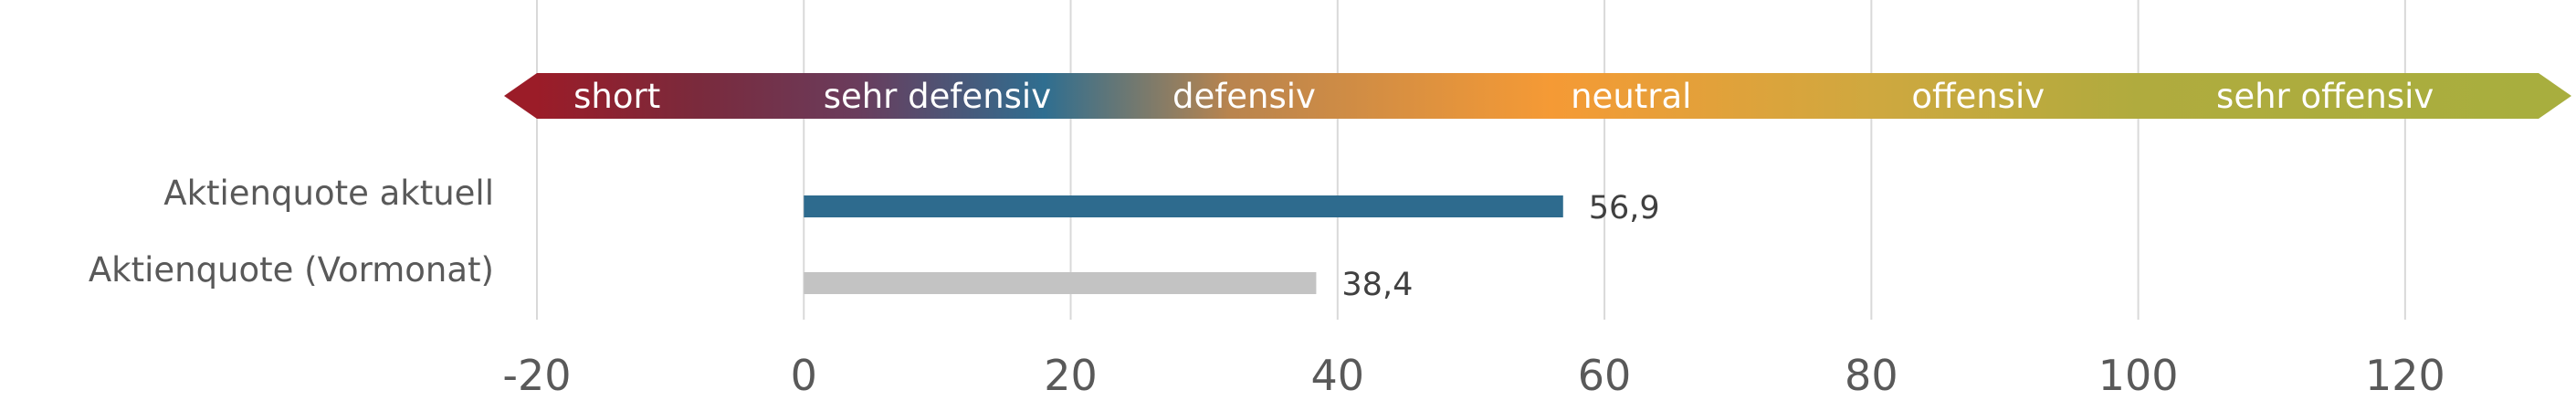 The width and height of the screenshot is (2576, 411). Describe the element at coordinates (1232, 246) in the screenshot. I see `bars-group: 56,9 38,4` at that location.